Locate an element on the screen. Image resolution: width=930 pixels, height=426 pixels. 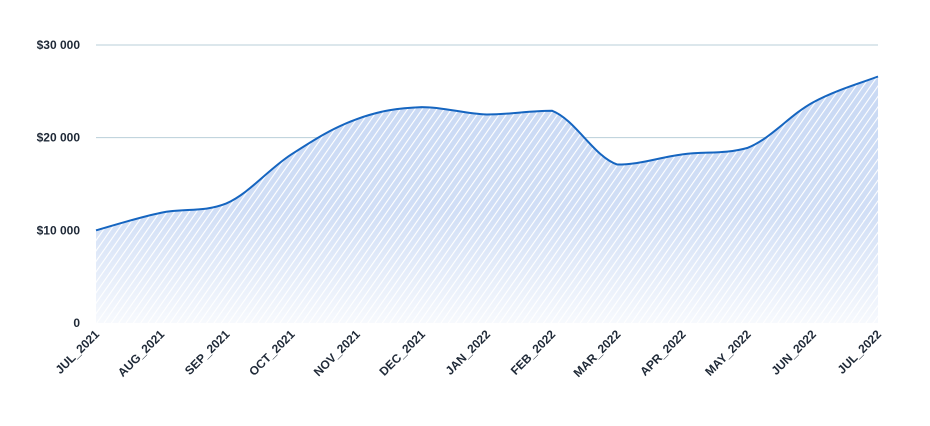
y-axis-ticks: 0 $10 000 $20 000 $30 000 is located at coordinates (59, 184).